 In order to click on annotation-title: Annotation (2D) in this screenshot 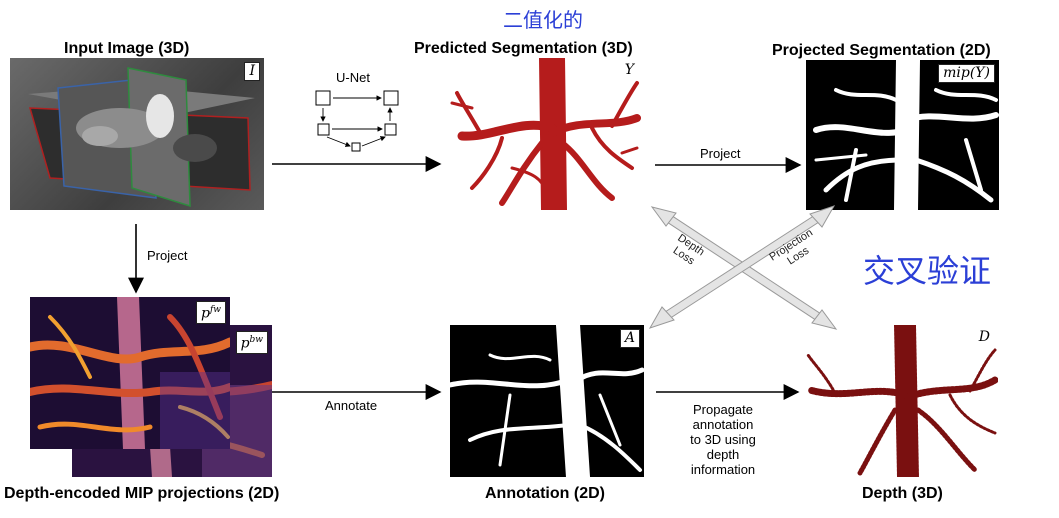, I will do `click(545, 493)`.